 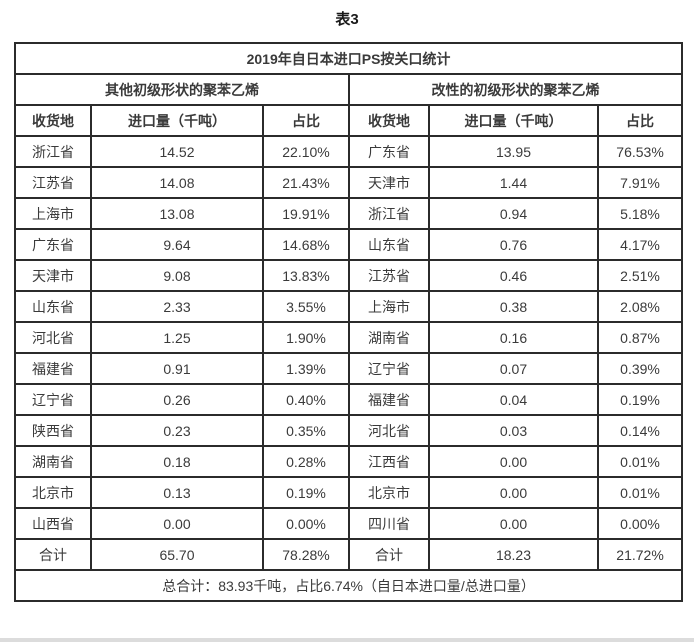 I want to click on col-header-region-right: 收货地, so click(x=389, y=120).